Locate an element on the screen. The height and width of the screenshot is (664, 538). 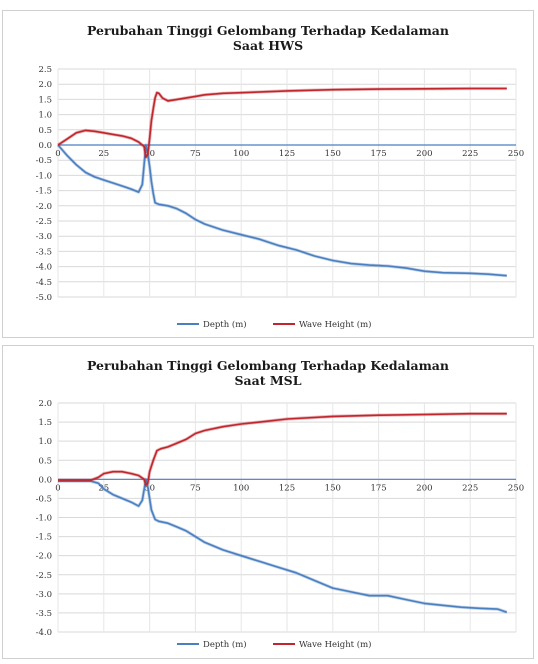
y-tick-label: 2.5 is located at coordinates (45, 70).